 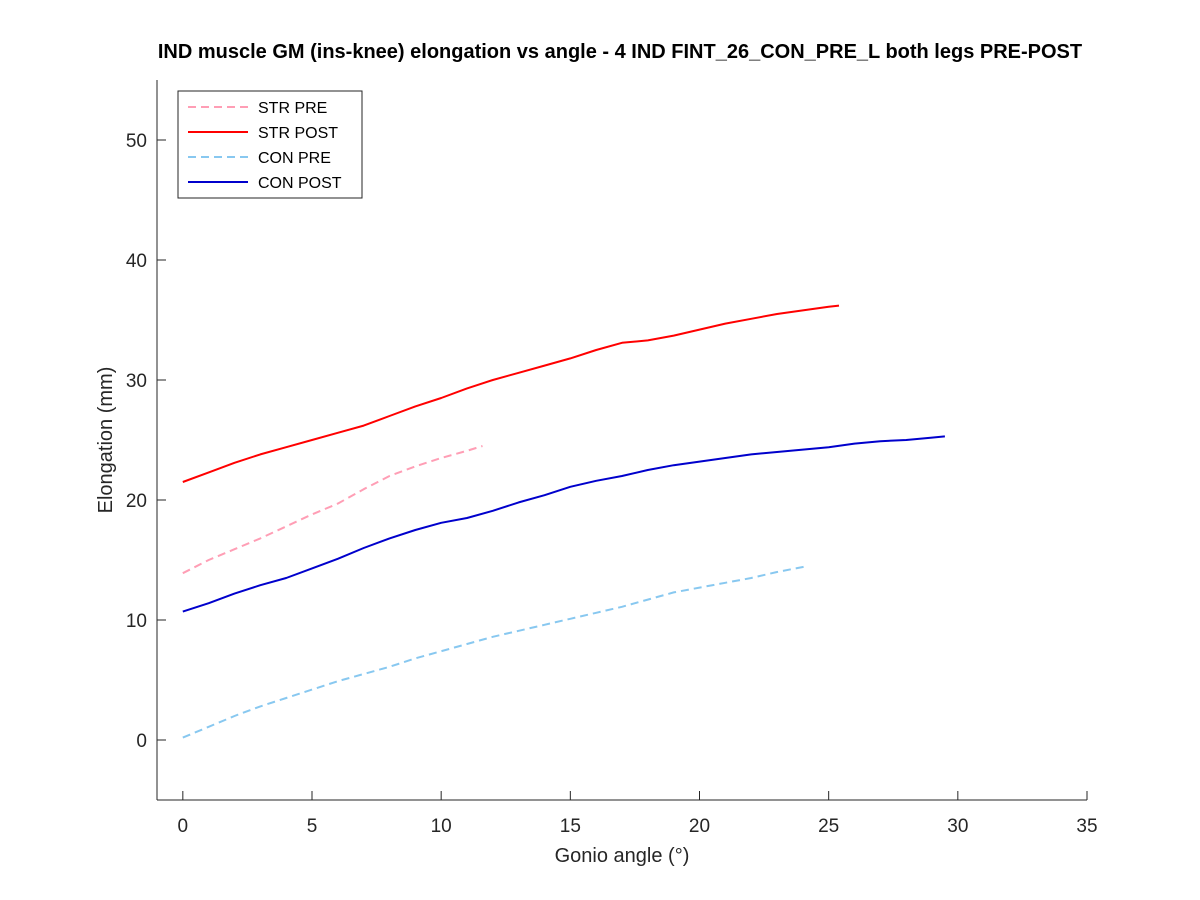 I want to click on x-tick-label: 30, so click(x=957, y=826).